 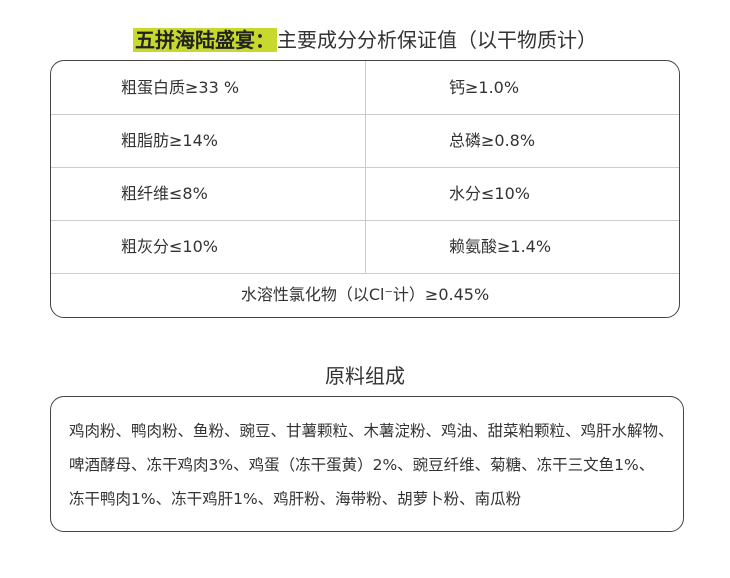 I want to click on product-name-highlight: 五拼海陆盛宴：, so click(x=205, y=40).